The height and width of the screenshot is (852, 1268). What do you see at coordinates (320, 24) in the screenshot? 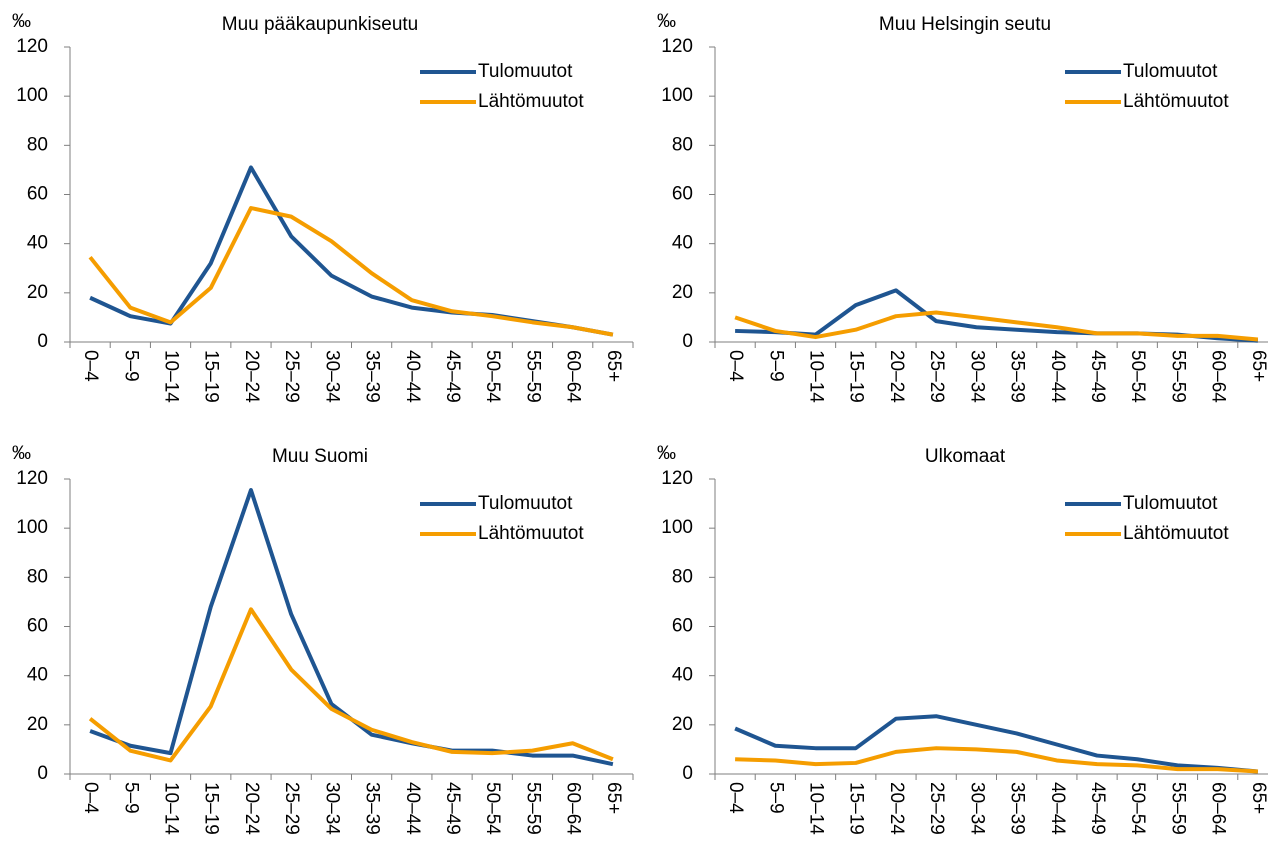
I see `chart-title: Muu pääkaupunkiseutu` at bounding box center [320, 24].